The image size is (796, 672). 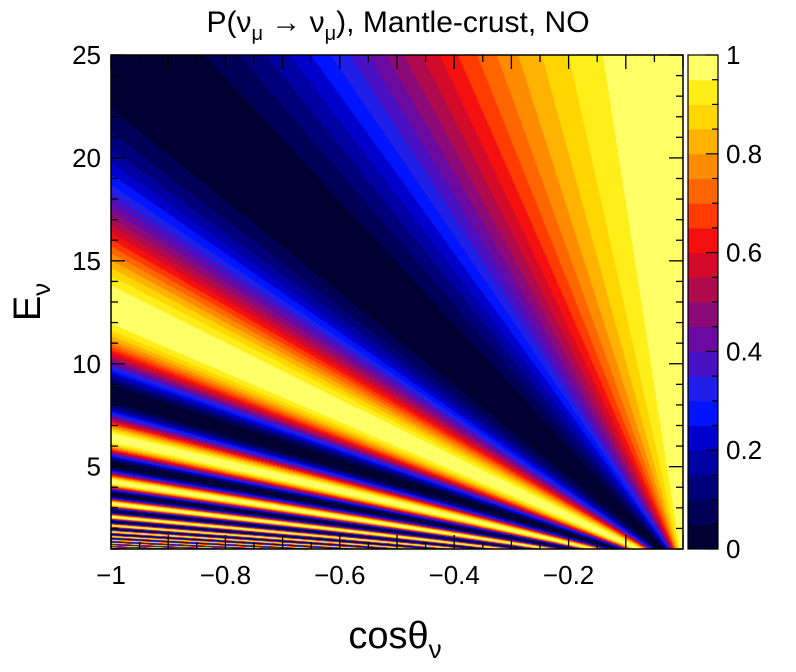 What do you see at coordinates (225, 575) in the screenshot?
I see `x-tick-label: −0.8` at bounding box center [225, 575].